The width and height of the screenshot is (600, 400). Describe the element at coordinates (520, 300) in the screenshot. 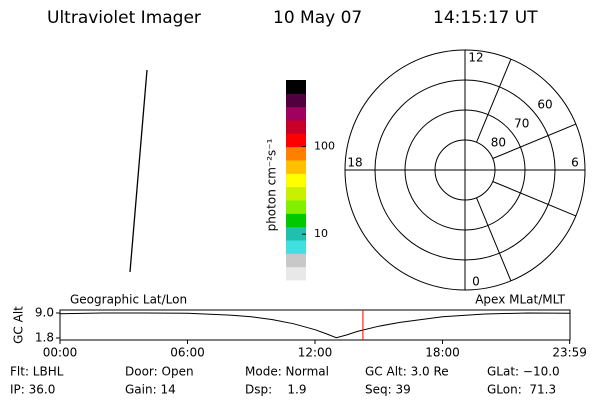

I see `right-label: Apex MLat/MLT` at that location.